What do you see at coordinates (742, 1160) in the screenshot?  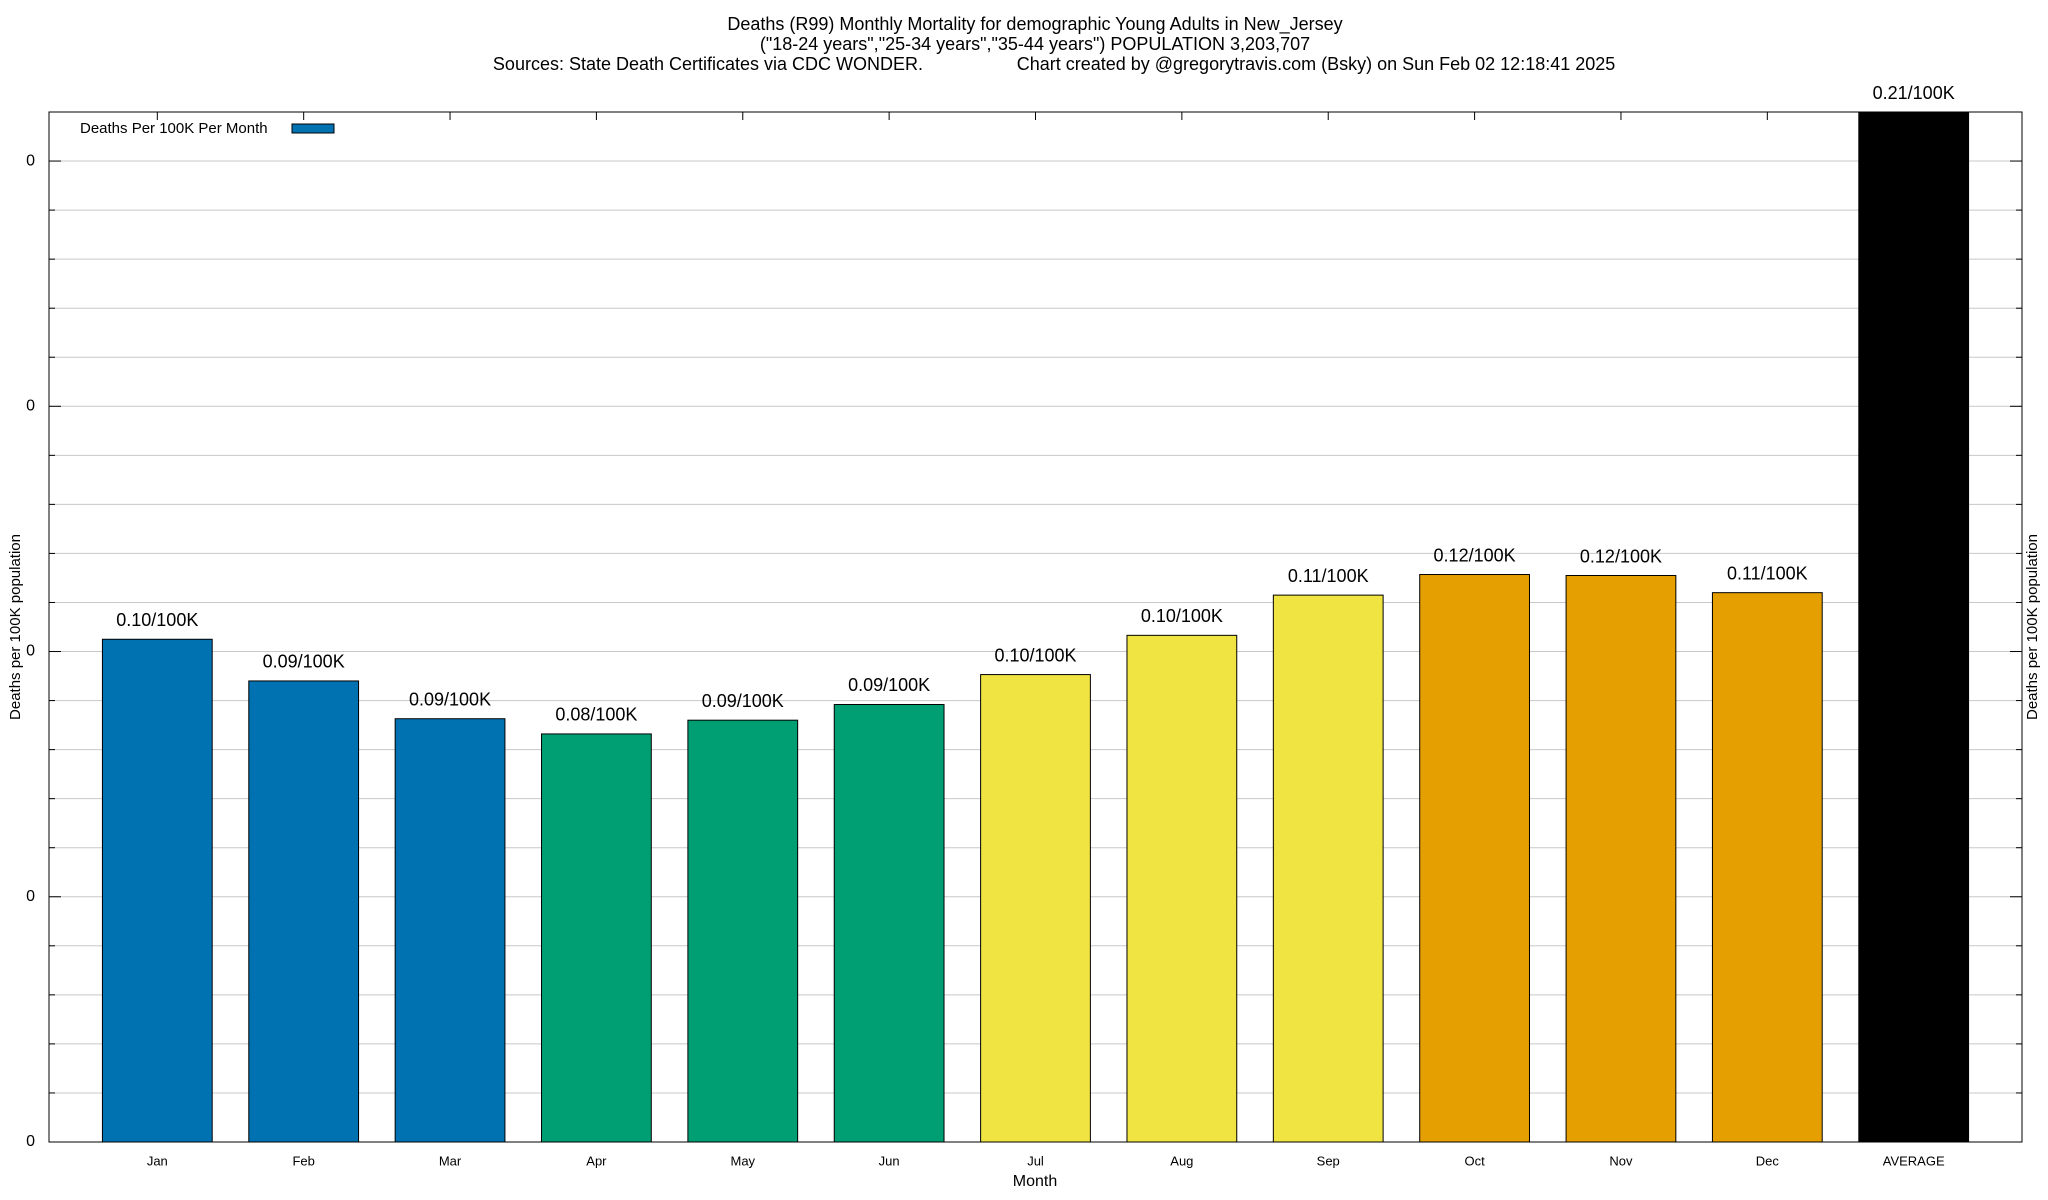 I see `x-tick-label: May` at bounding box center [742, 1160].